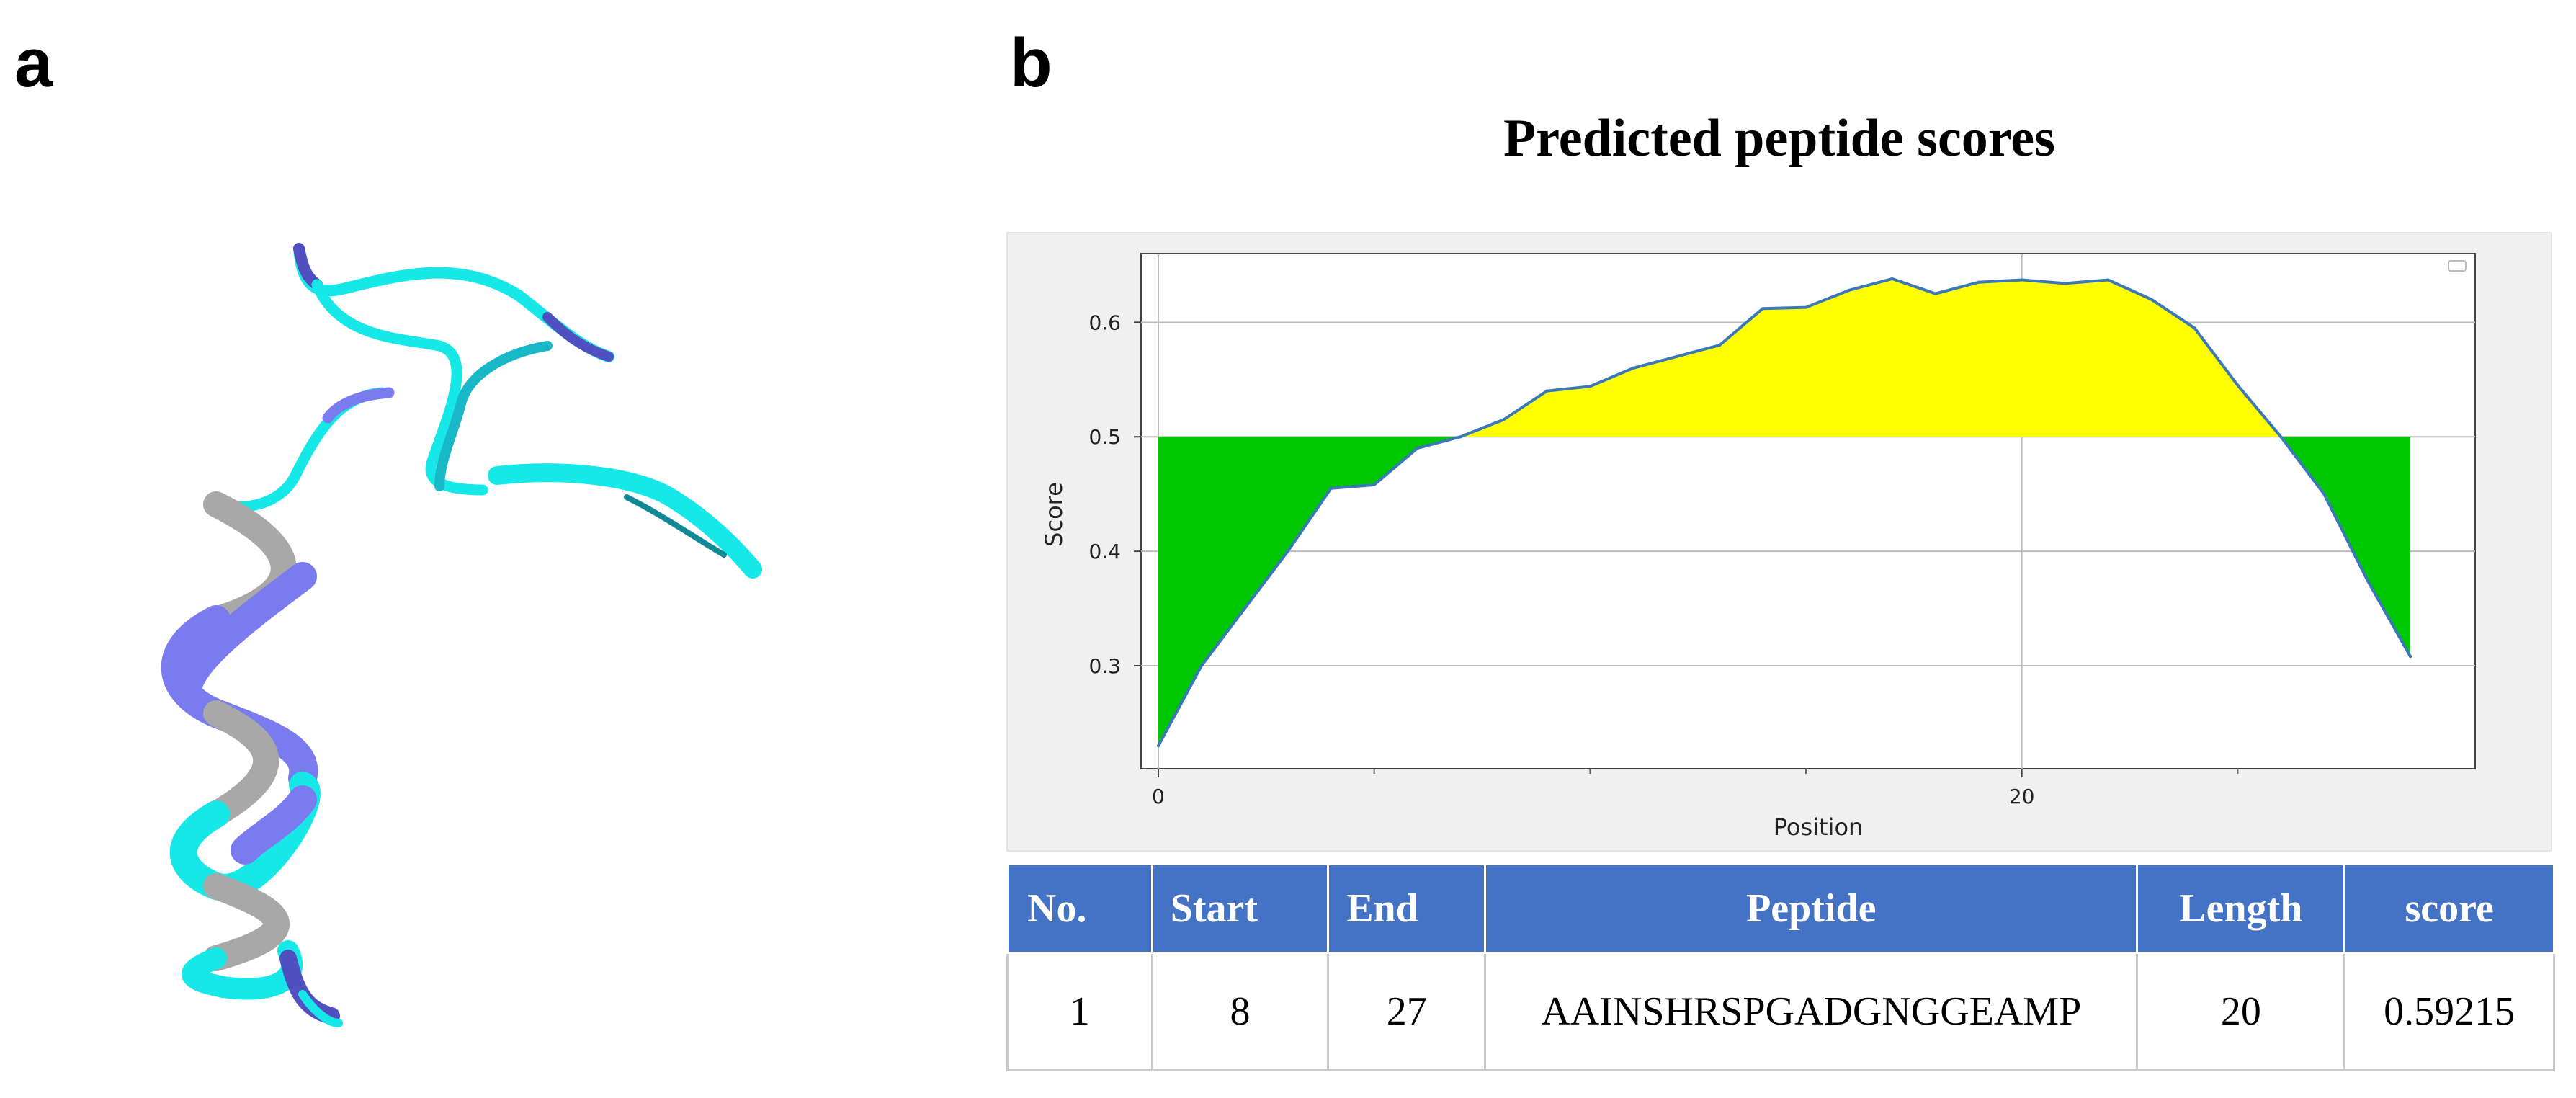  I want to click on strand-ribbon-dark, so click(675, 526).